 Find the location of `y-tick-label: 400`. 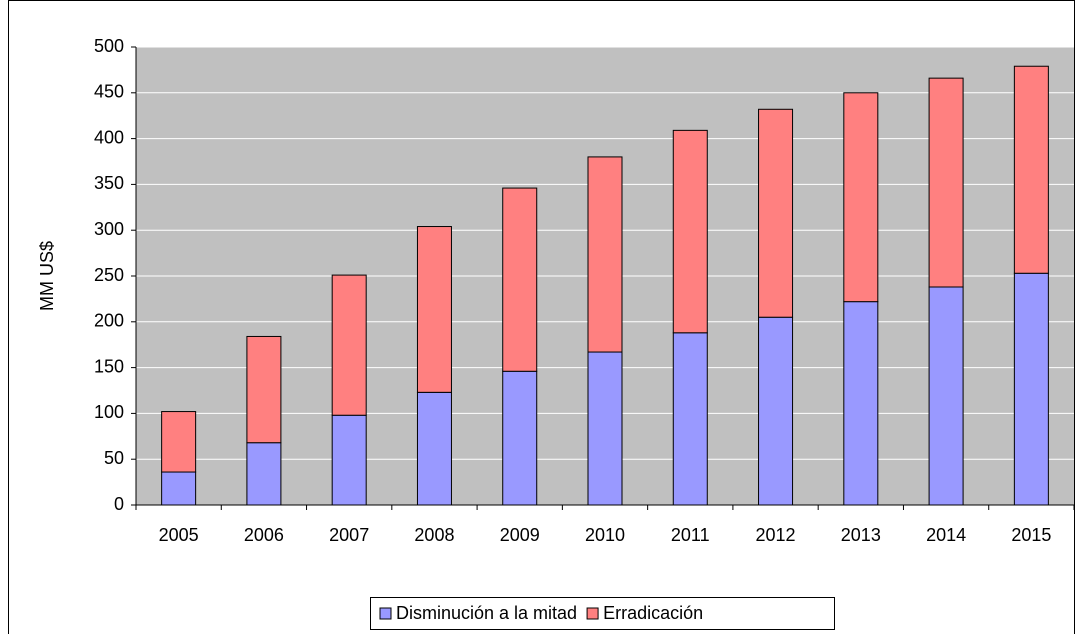

y-tick-label: 400 is located at coordinates (109, 137).